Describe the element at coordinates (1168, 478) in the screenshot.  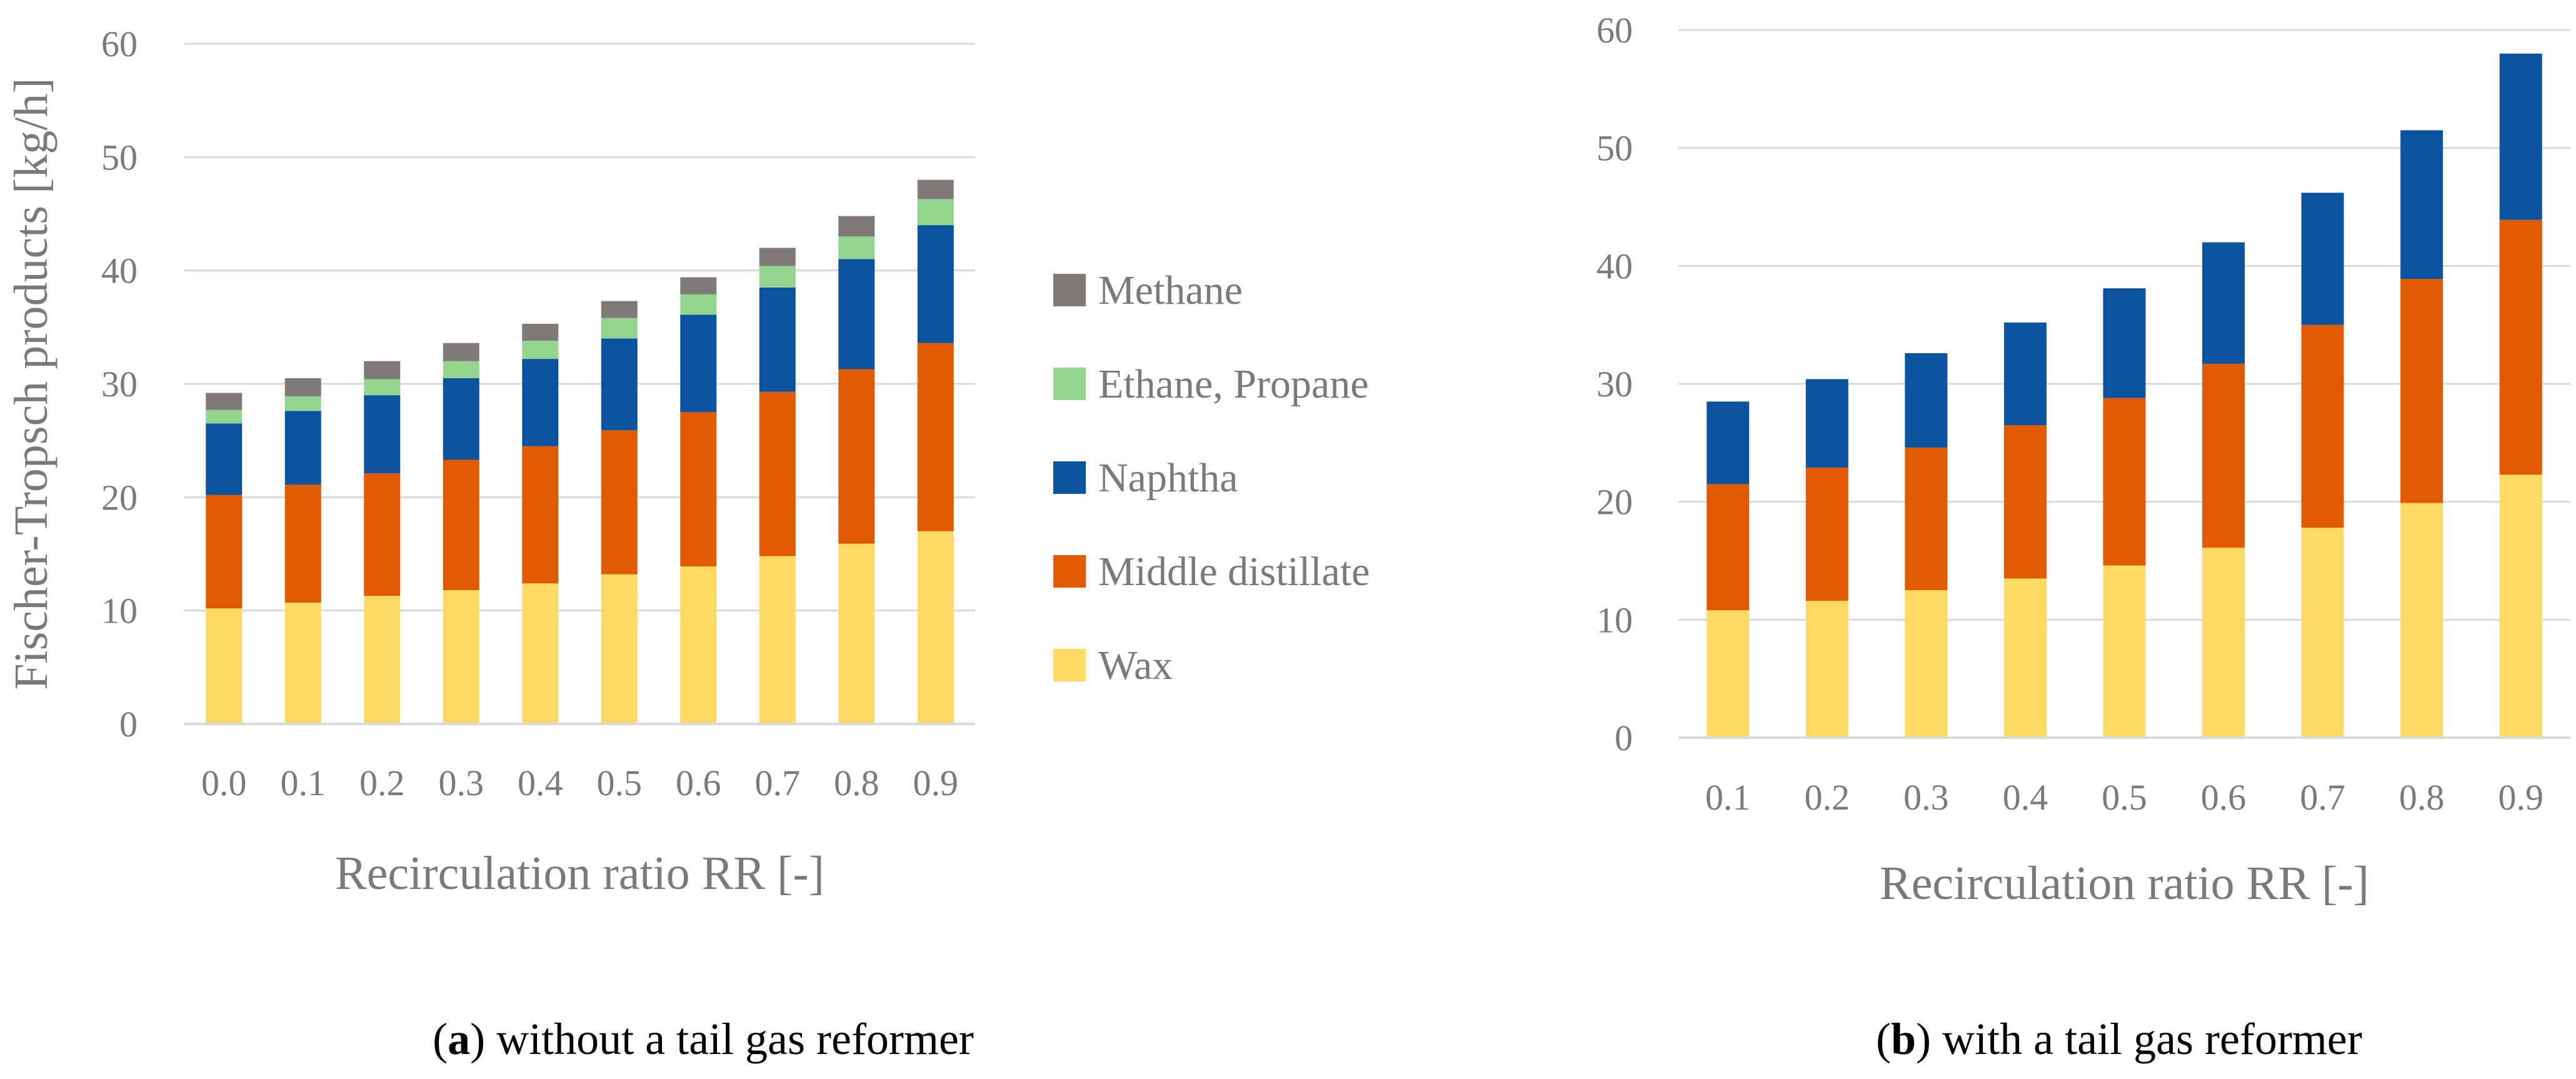
I see `legend-label-naphtha: Naphtha` at that location.